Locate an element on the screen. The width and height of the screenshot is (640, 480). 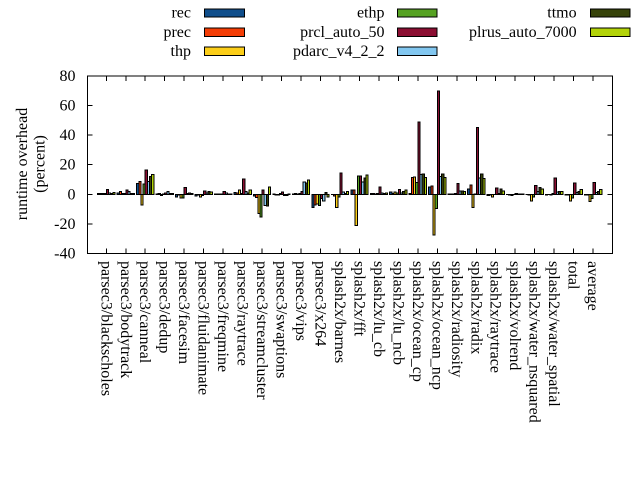
svg-text: 0 is located at coordinates (72, 194).